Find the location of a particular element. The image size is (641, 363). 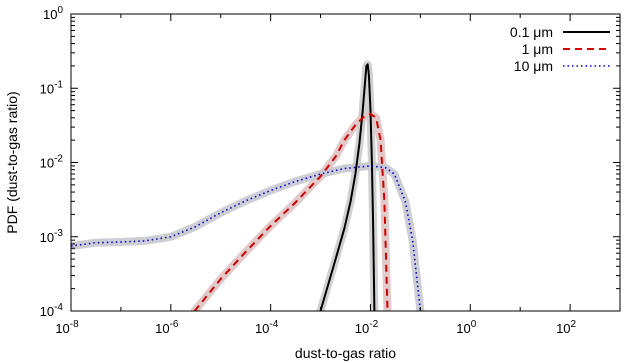

y-tick-labels: 10⁻⁴ 10⁻³ 10⁻² 10⁻¹ 10⁰ is located at coordinates (52, 162).